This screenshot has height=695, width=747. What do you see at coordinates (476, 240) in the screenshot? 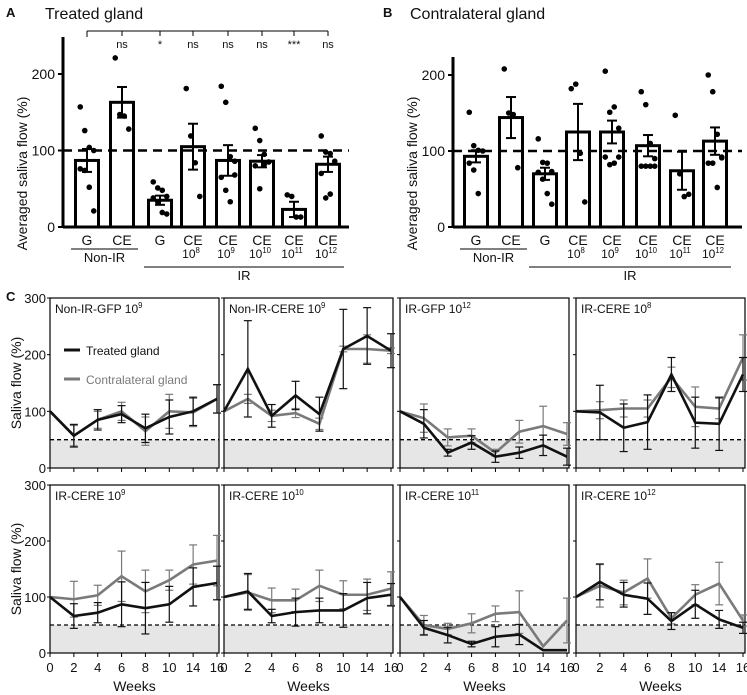
I see `category-label: G` at bounding box center [476, 240].